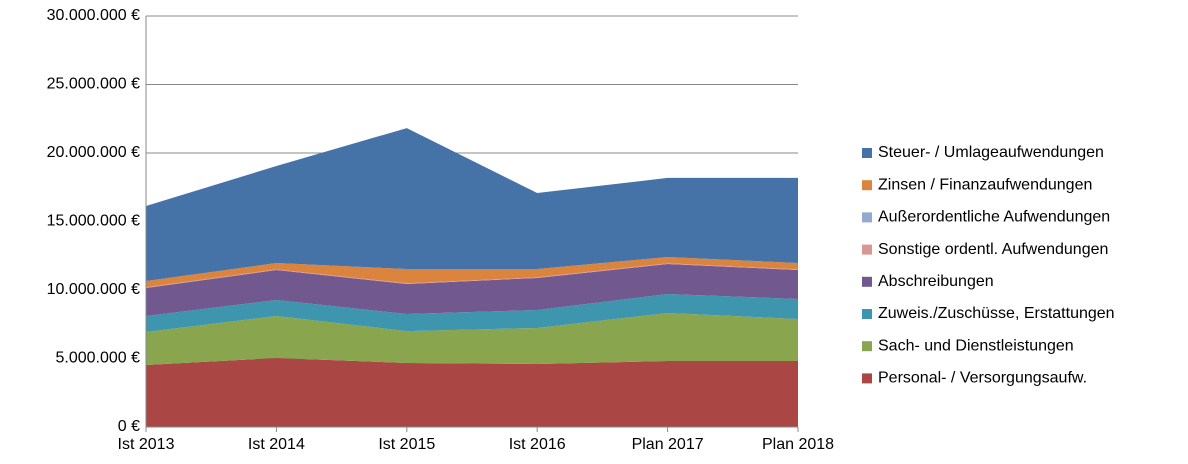  I want to click on x-tick-label: Plan 2018, so click(798, 444).